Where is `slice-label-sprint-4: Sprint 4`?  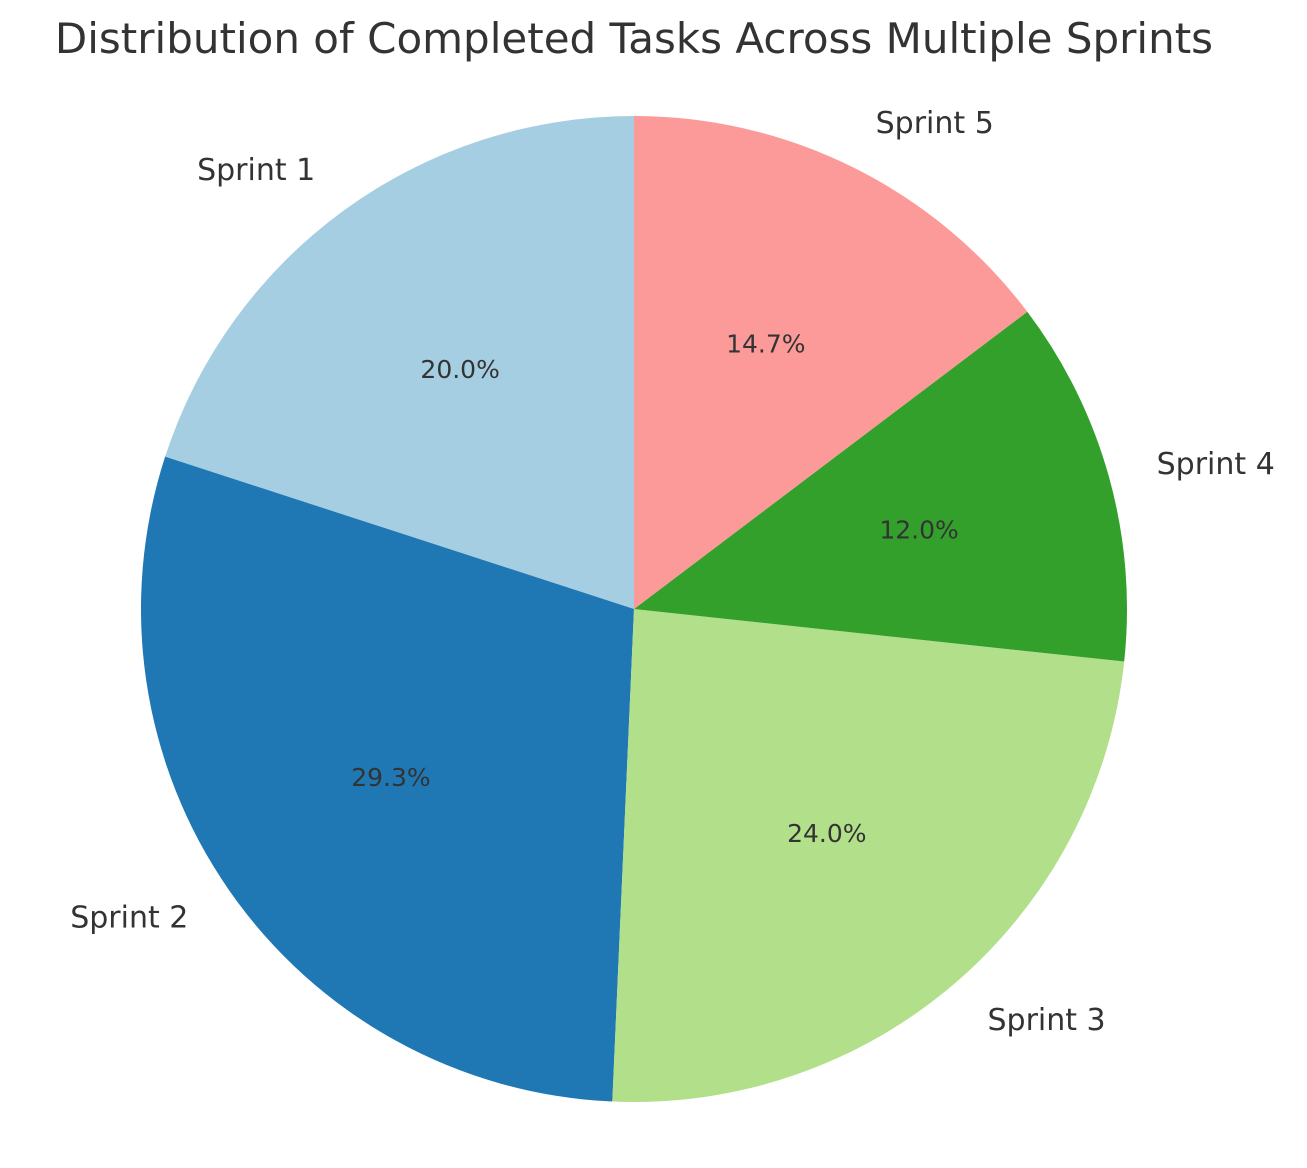
slice-label-sprint-4: Sprint 4 is located at coordinates (1216, 464).